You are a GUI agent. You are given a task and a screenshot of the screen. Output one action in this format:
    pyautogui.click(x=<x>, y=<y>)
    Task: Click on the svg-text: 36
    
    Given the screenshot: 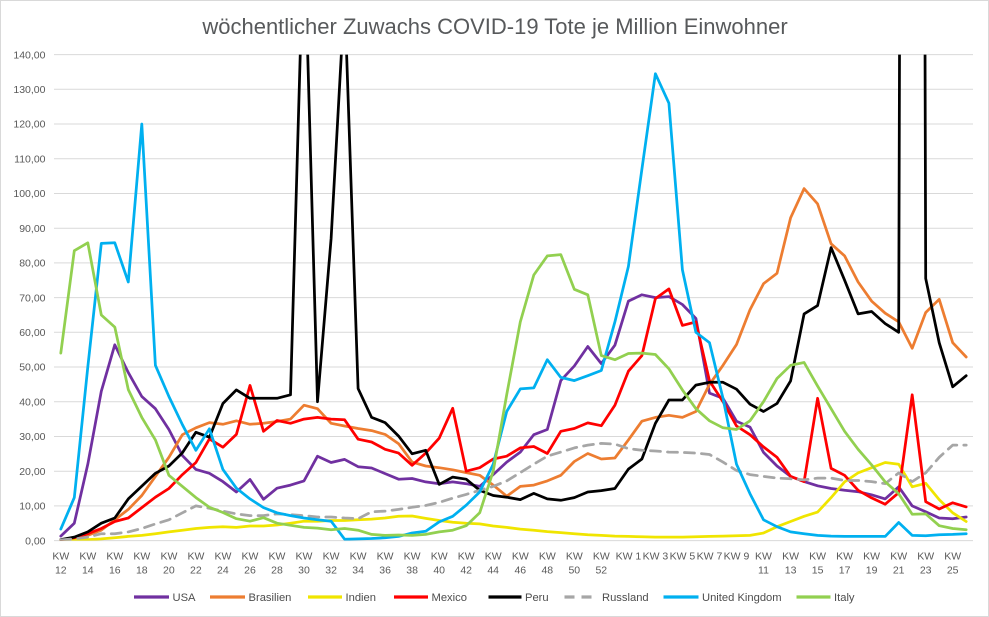 What is the action you would take?
    pyautogui.click(x=385, y=571)
    